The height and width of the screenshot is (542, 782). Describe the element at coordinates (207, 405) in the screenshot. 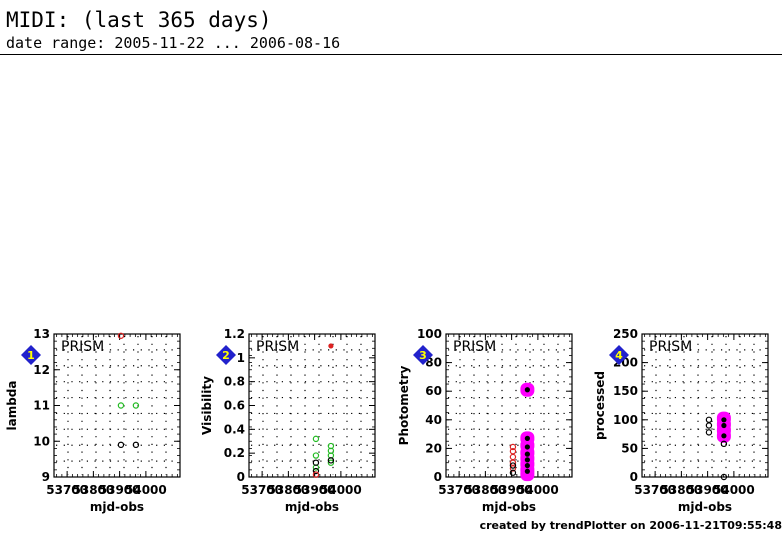

I see `y-axis-label: Visibility` at that location.